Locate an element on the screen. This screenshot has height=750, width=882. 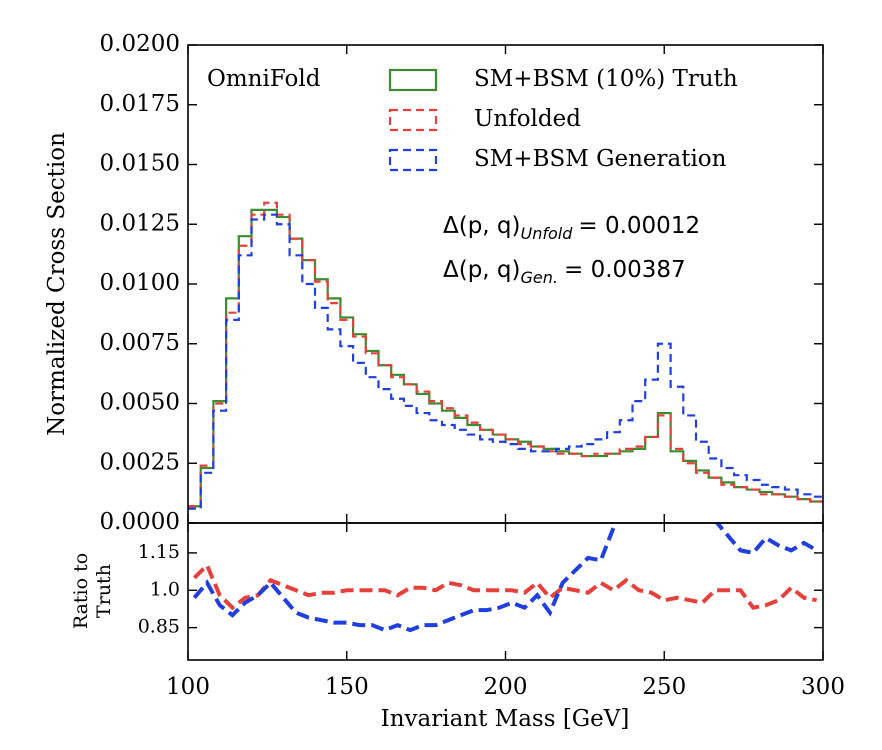
y-tick-label: 0.0100 is located at coordinates (140, 283).